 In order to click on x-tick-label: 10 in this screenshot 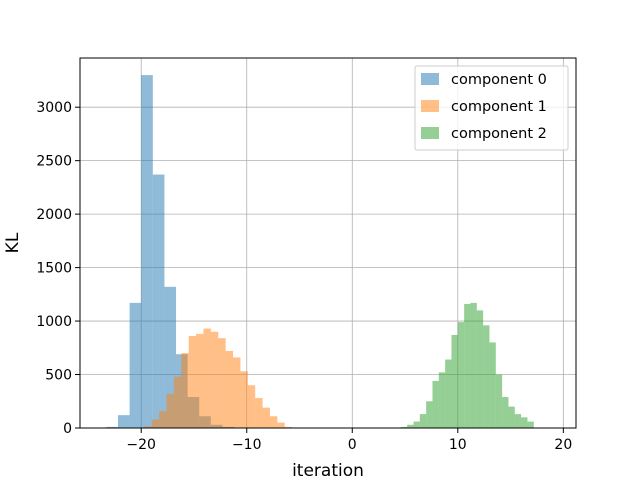, I will do `click(458, 445)`.